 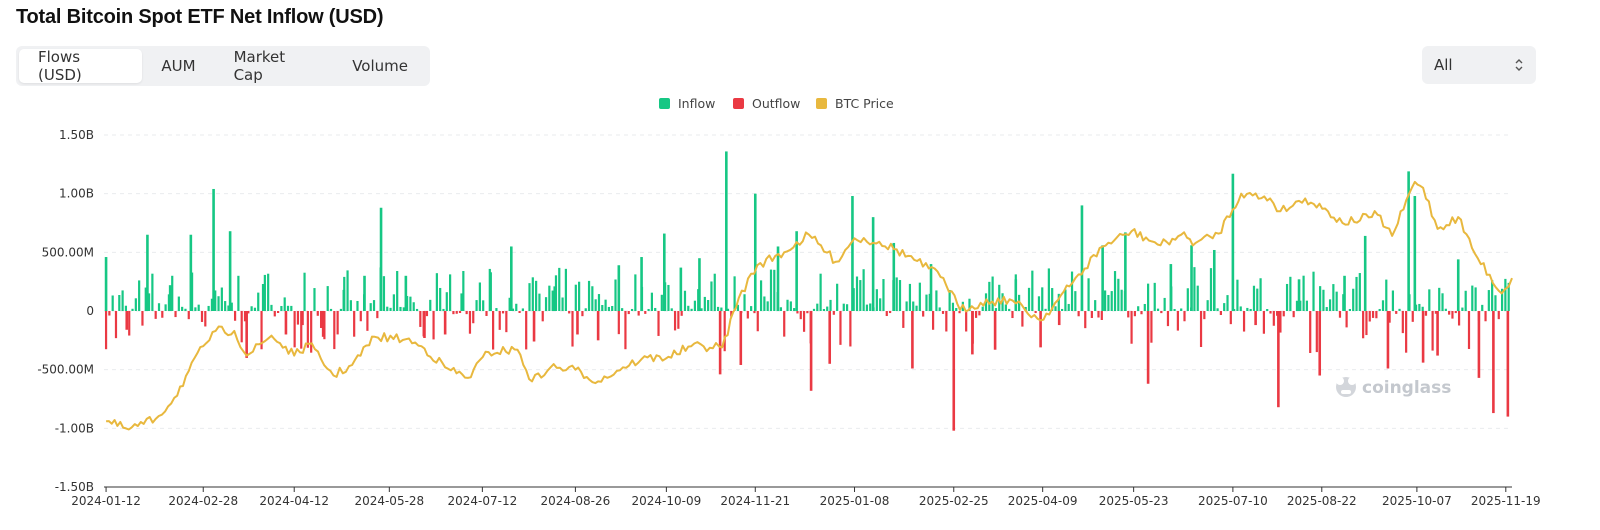 I want to click on tab-aum: AUM, so click(x=178, y=66).